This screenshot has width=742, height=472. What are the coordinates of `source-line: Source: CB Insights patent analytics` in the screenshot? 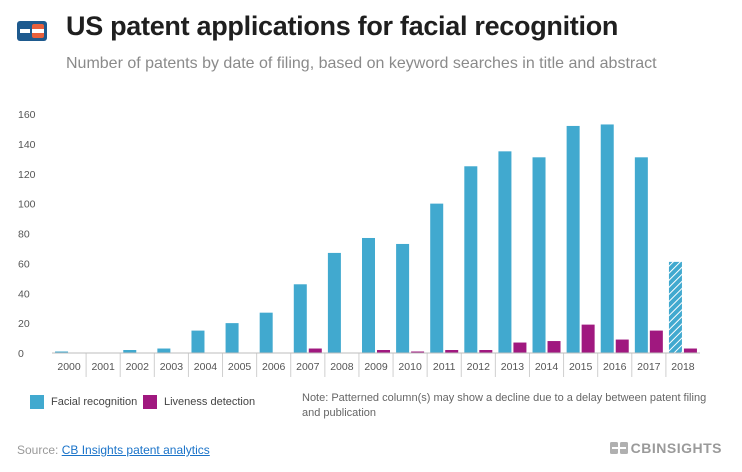 It's located at (113, 450).